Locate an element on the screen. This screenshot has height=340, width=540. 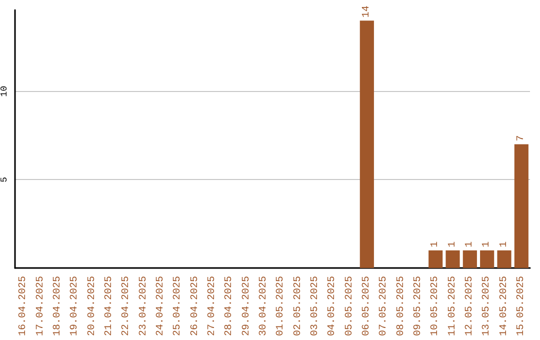
x-tick-label: 17.04.2025 is located at coordinates (40, 306).